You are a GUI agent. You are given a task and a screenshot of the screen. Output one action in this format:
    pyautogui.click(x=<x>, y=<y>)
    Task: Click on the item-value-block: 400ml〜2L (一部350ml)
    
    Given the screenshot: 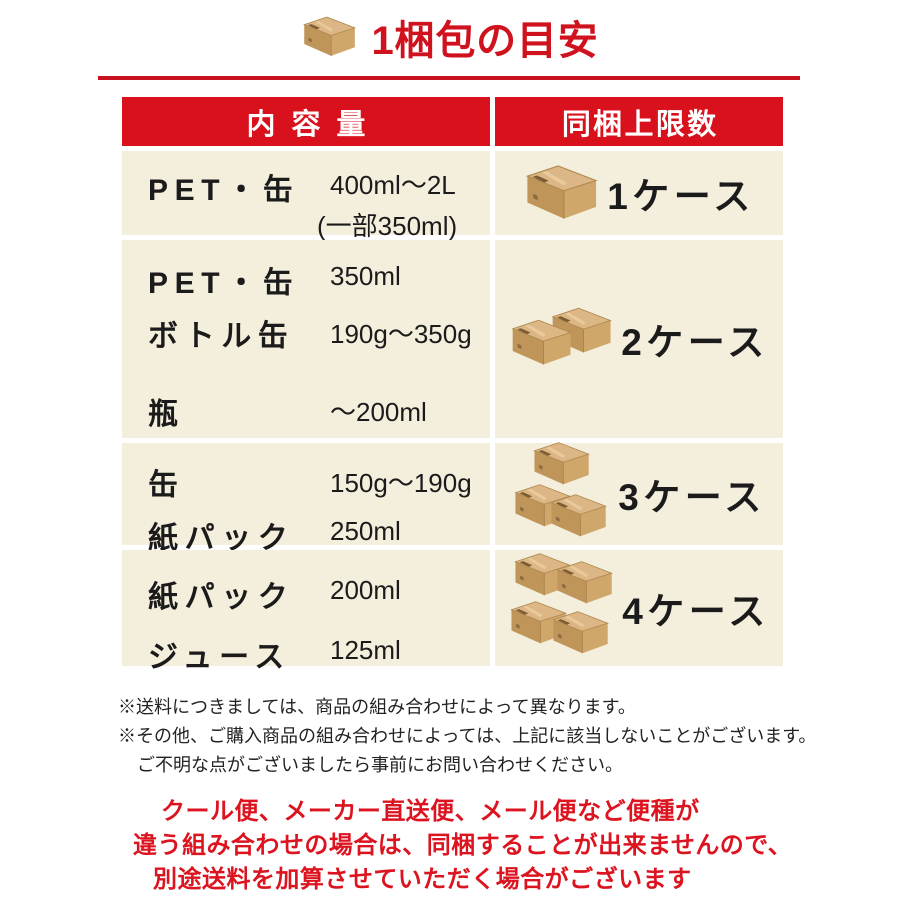 What is the action you would take?
    pyautogui.click(x=387, y=204)
    